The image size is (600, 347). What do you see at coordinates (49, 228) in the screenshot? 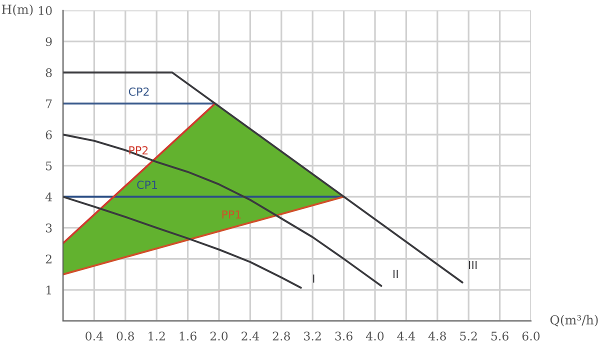
I see `y-tick-label: 3` at bounding box center [49, 228].